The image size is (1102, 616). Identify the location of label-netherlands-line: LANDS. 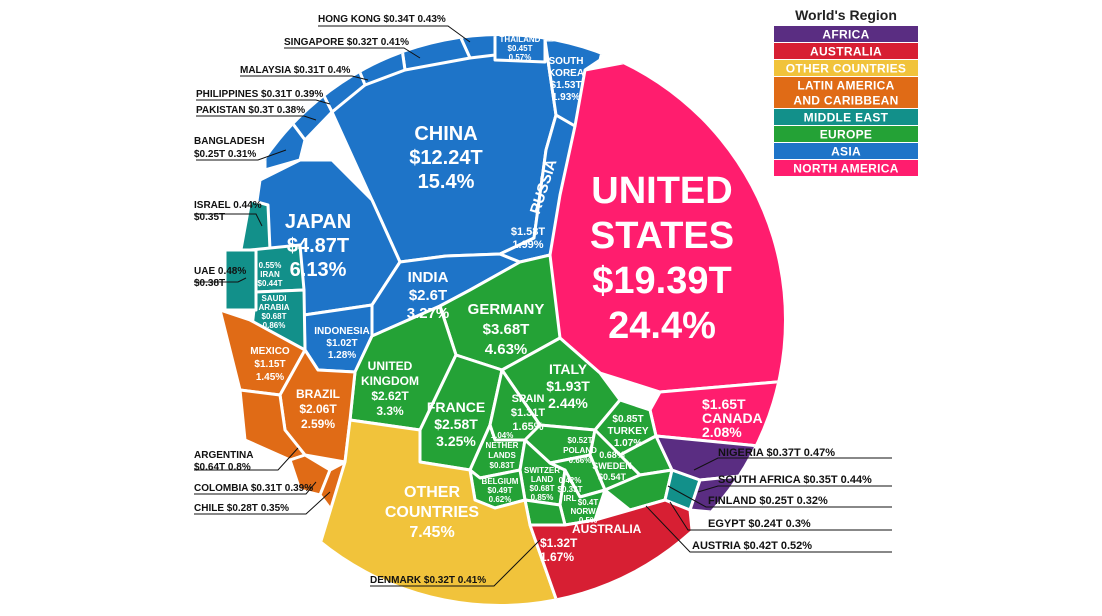
(502, 455).